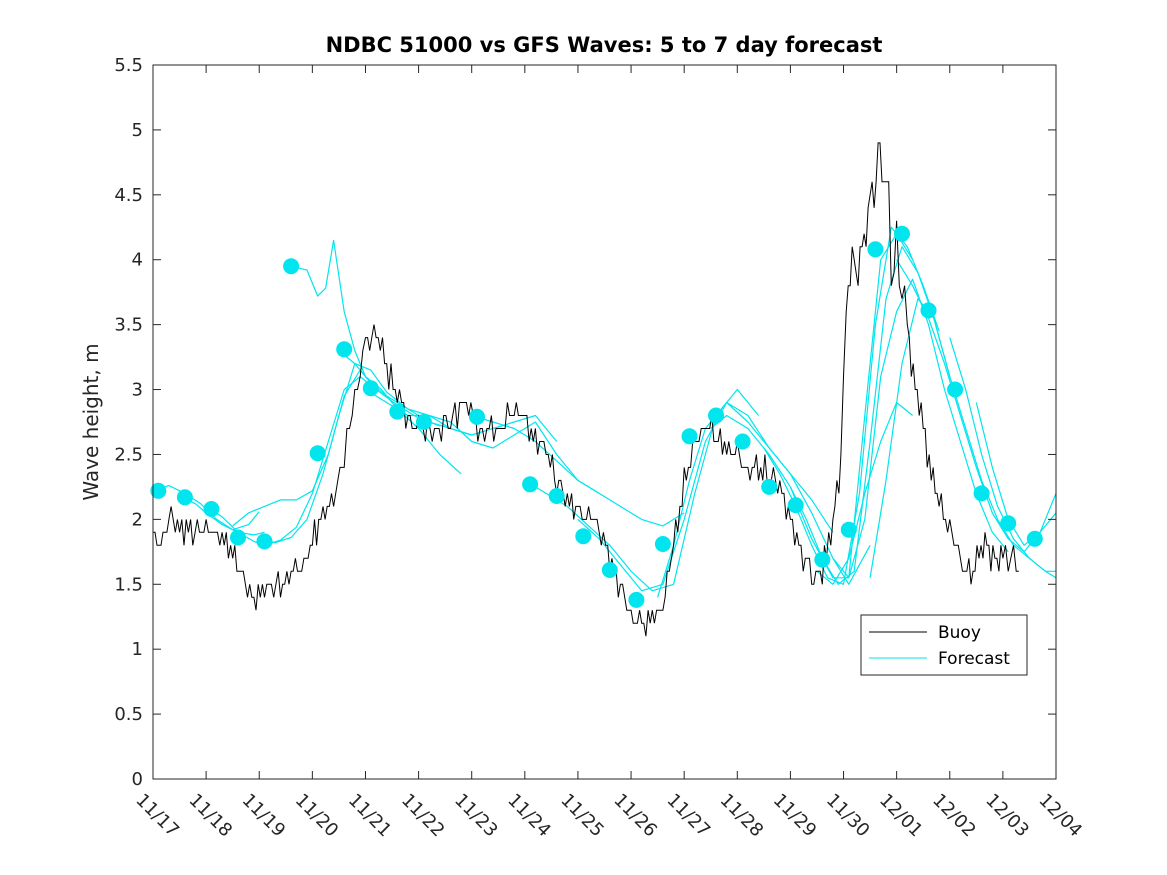 Image resolution: width=1167 pixels, height=875 pixels. What do you see at coordinates (974, 659) in the screenshot?
I see `legend-forecast-label: Forecast` at bounding box center [974, 659].